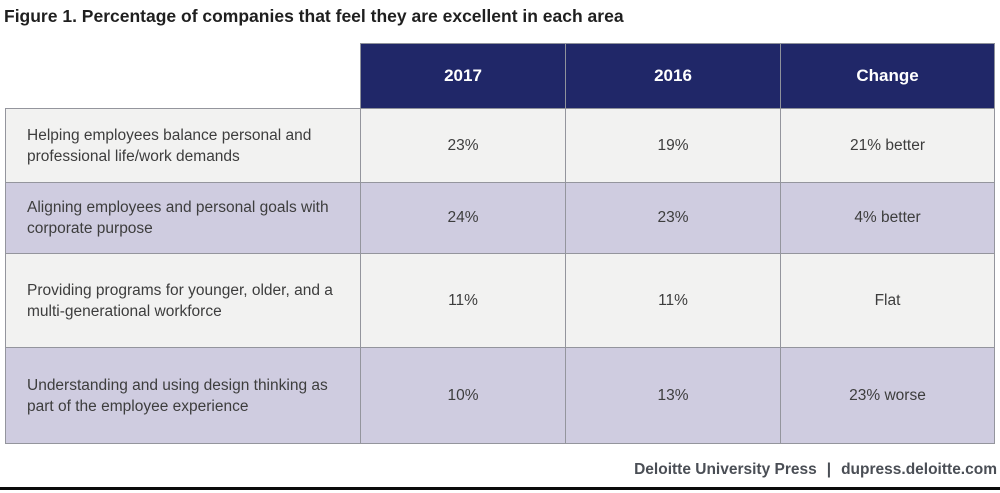 This screenshot has height=493, width=1000. Describe the element at coordinates (673, 395) in the screenshot. I see `cell-2016: 13%` at that location.